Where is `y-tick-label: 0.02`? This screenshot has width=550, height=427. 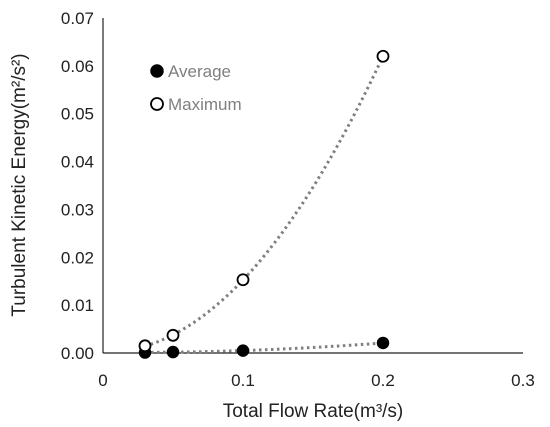
y-tick-label: 0.02 is located at coordinates (77, 257).